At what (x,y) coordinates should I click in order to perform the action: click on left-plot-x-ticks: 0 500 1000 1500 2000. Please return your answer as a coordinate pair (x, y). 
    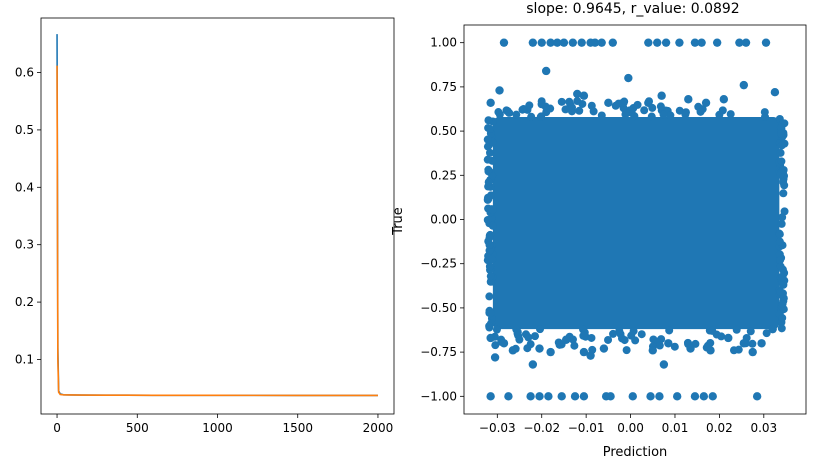
    Looking at the image, I should click on (223, 424).